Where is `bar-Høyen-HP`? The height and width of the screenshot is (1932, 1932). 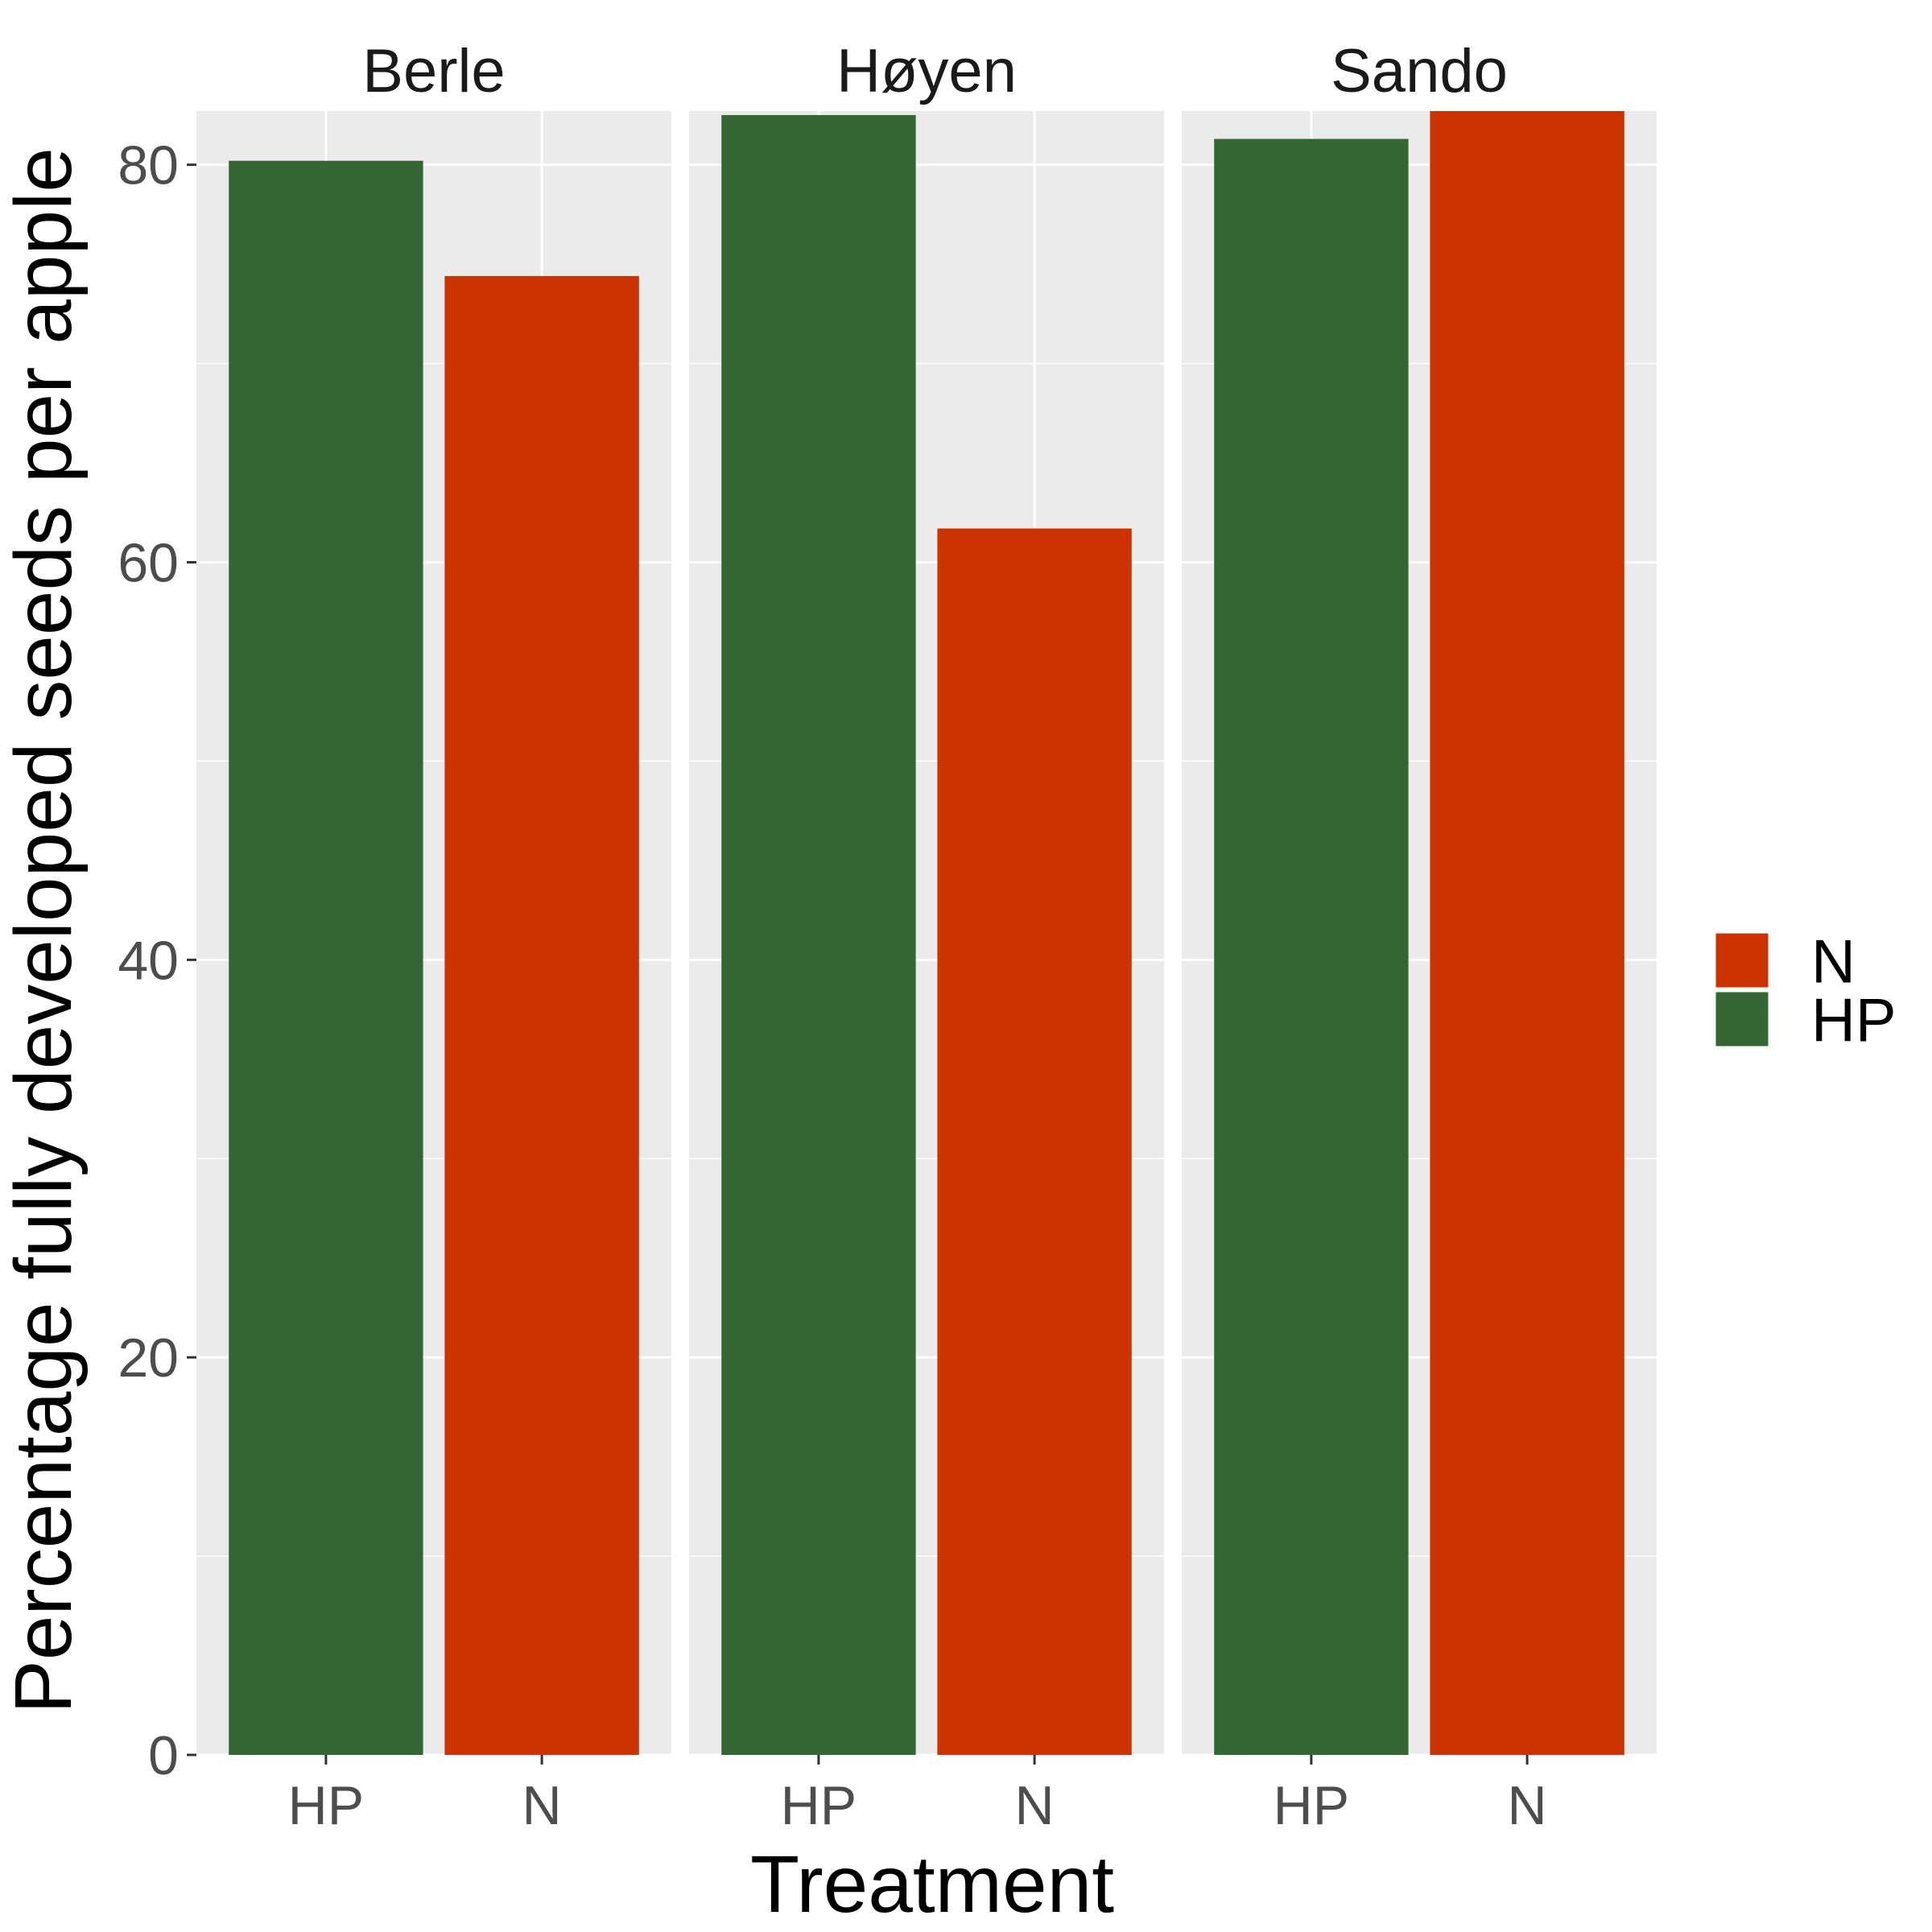
bar-Høyen-HP is located at coordinates (818, 934).